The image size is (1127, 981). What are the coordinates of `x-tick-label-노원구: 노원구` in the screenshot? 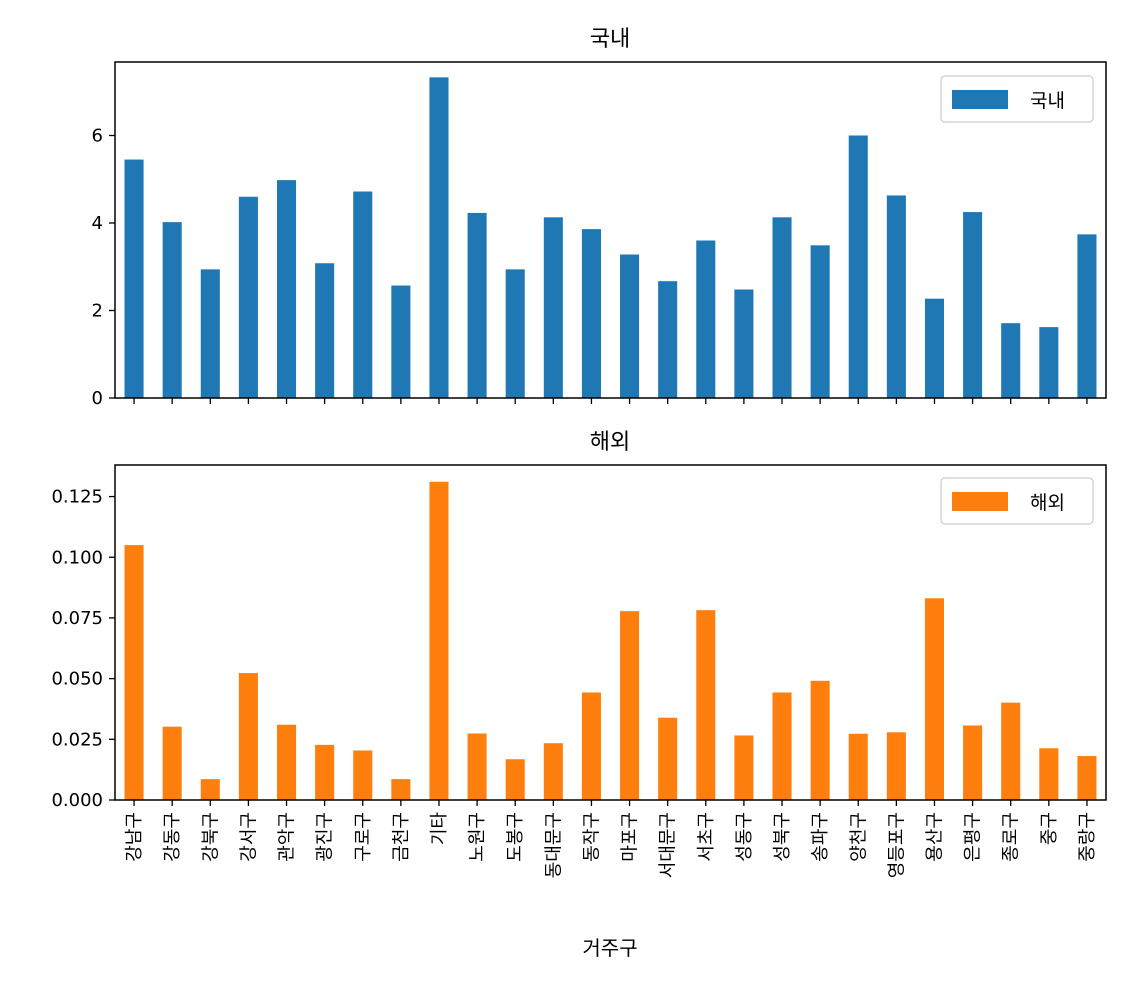 It's located at (477, 837).